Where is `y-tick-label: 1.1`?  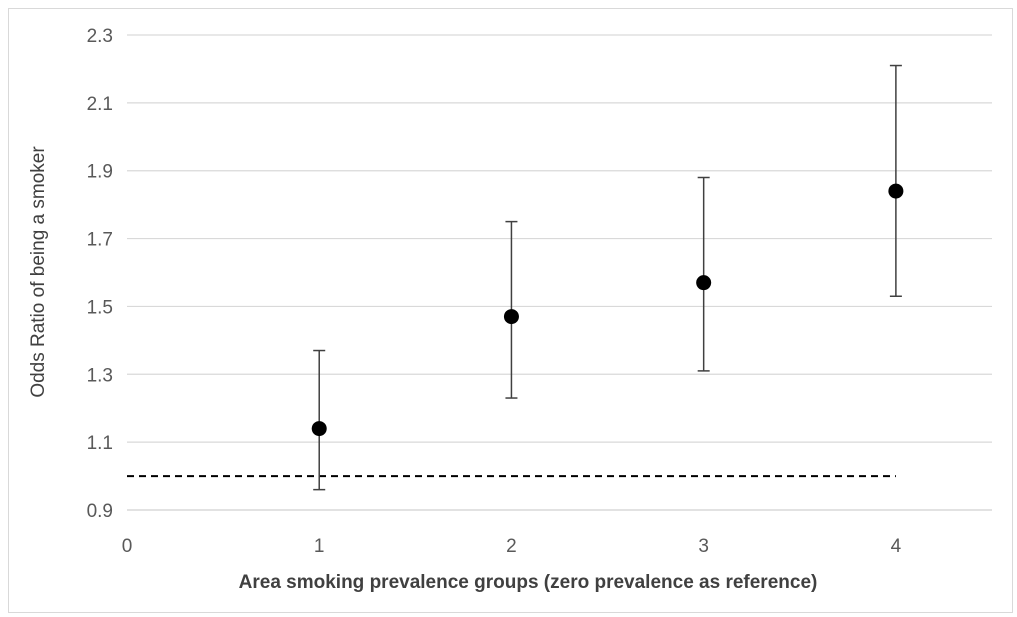 y-tick-label: 1.1 is located at coordinates (100, 443).